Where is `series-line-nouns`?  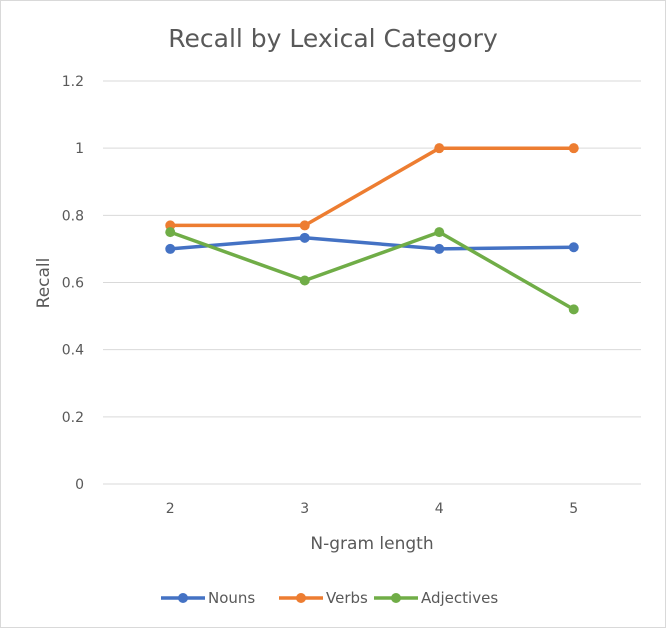 series-line-nouns is located at coordinates (372, 243).